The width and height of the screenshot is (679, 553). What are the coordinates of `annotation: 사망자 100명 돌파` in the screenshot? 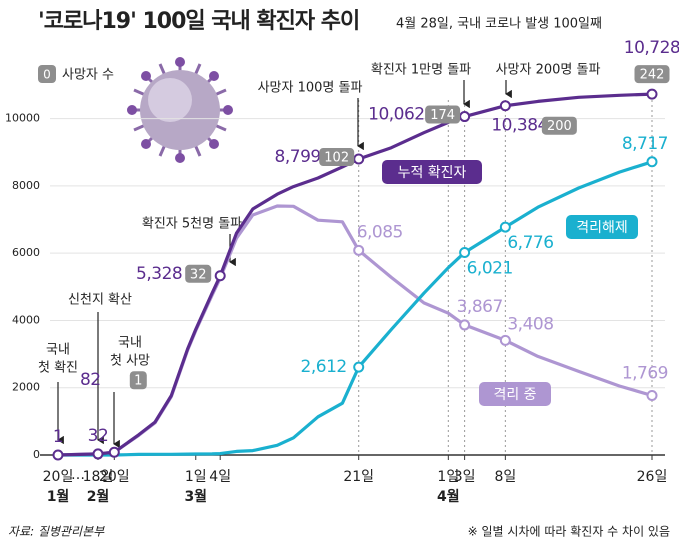 It's located at (310, 88).